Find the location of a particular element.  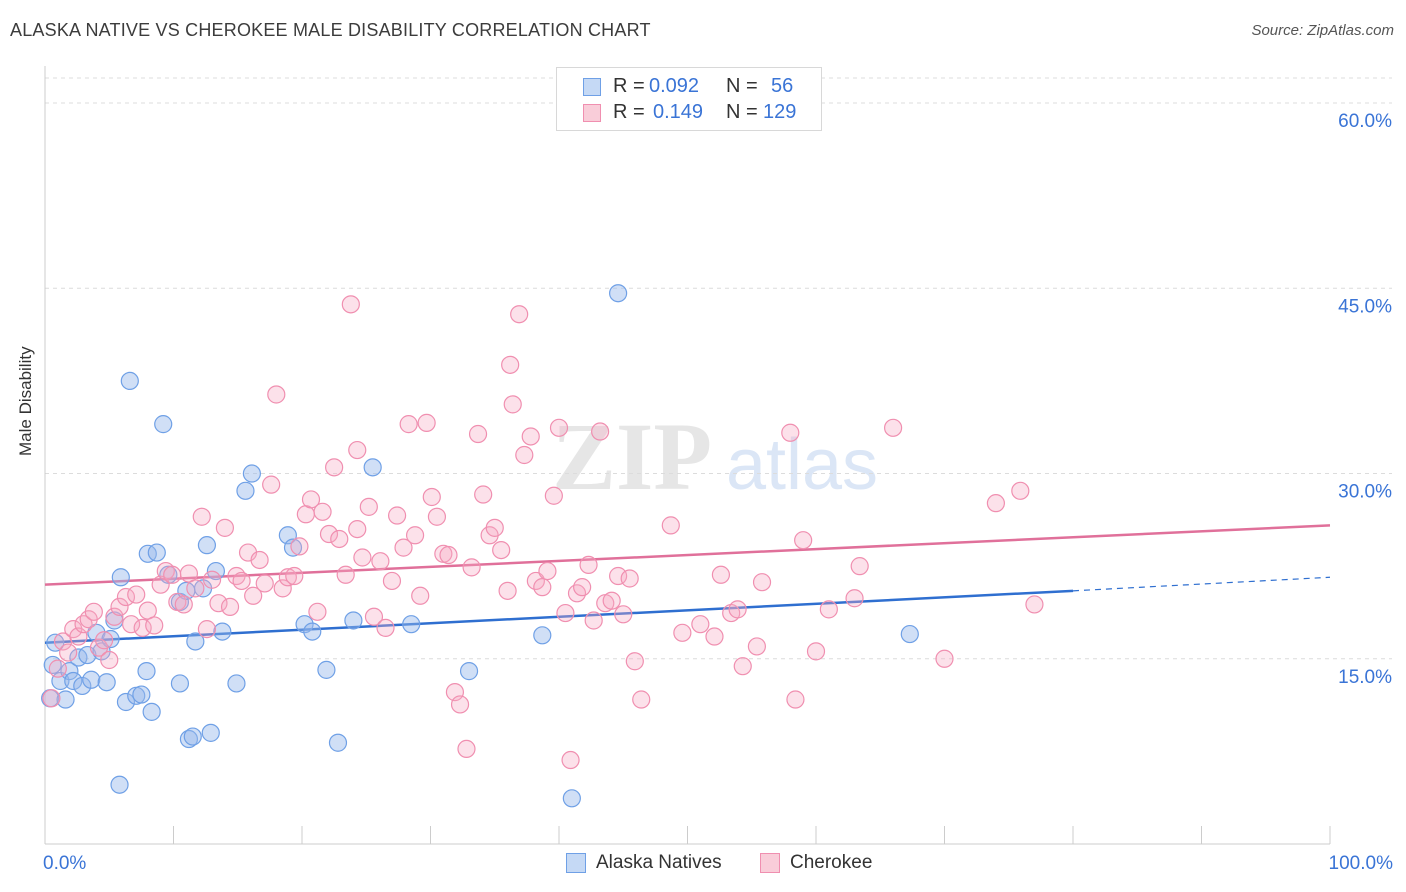

y-tick-label: 60.0% is located at coordinates (1365, 121).